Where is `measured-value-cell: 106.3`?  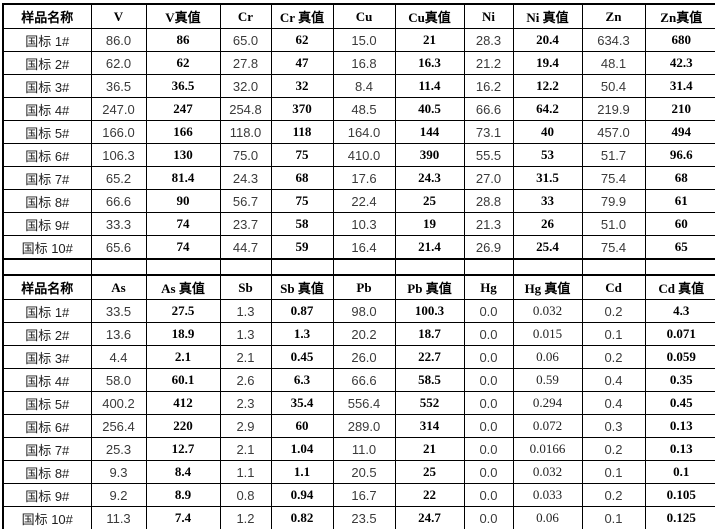
measured-value-cell: 106.3 is located at coordinates (118, 155).